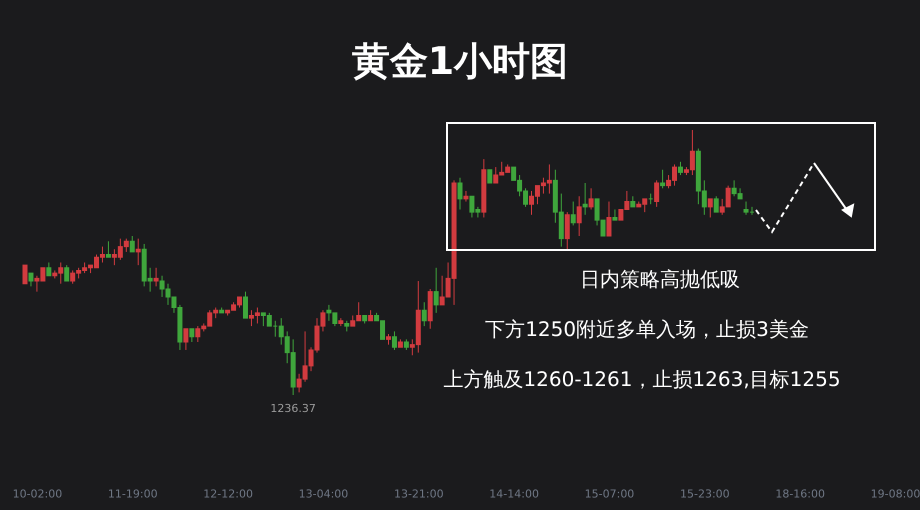  What do you see at coordinates (609, 494) in the screenshot?
I see `x-tick-label: 15-07:00` at bounding box center [609, 494].